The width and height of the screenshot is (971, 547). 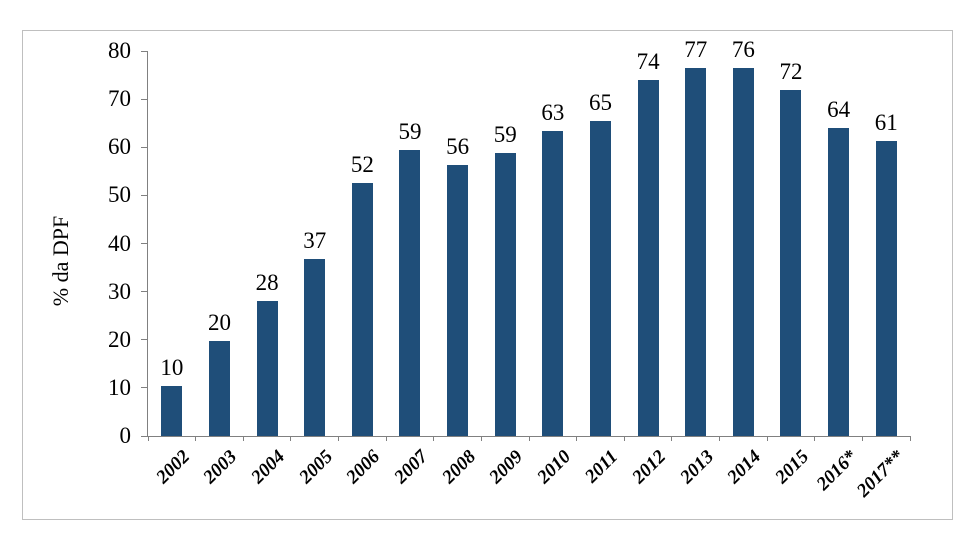 I want to click on y-tick-label: 50, so click(x=119, y=195).